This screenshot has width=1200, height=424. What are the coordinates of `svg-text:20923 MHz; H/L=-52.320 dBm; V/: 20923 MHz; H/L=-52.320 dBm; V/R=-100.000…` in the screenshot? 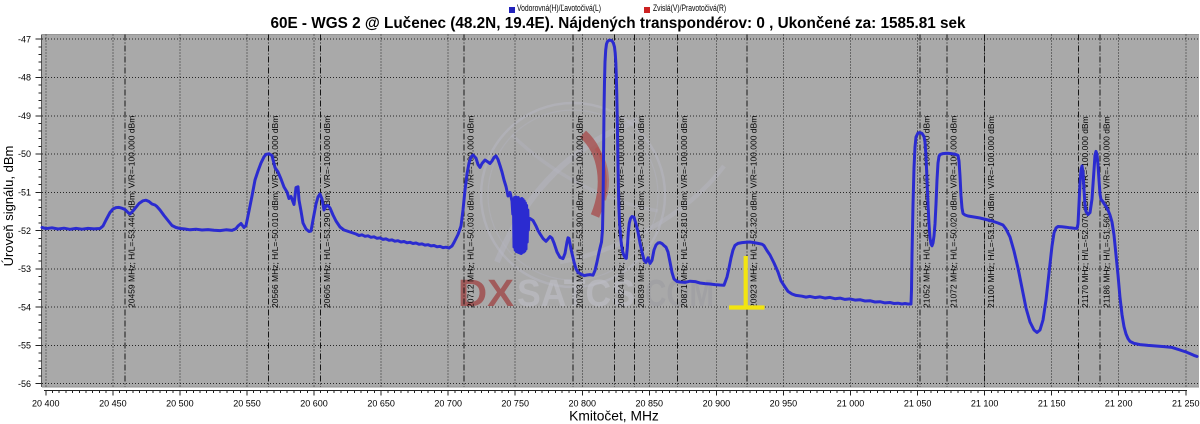 It's located at (754, 212).